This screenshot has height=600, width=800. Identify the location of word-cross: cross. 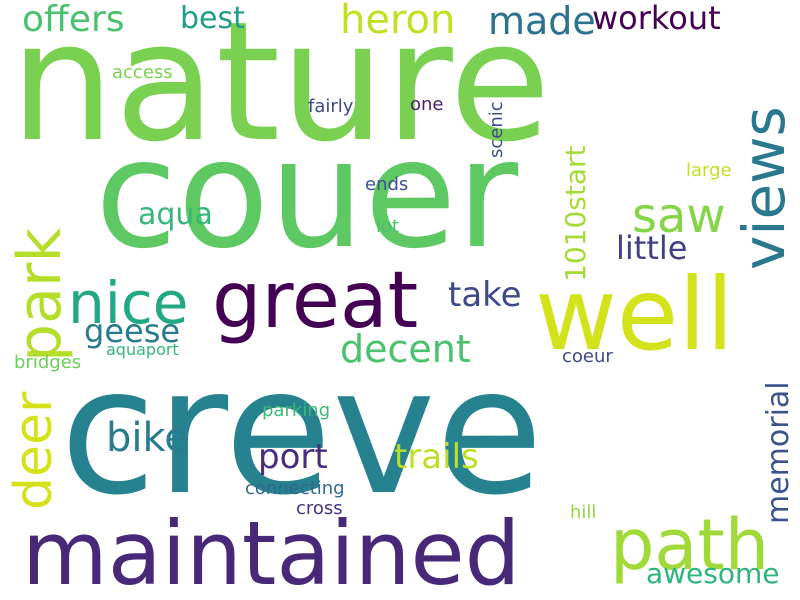
(319, 508).